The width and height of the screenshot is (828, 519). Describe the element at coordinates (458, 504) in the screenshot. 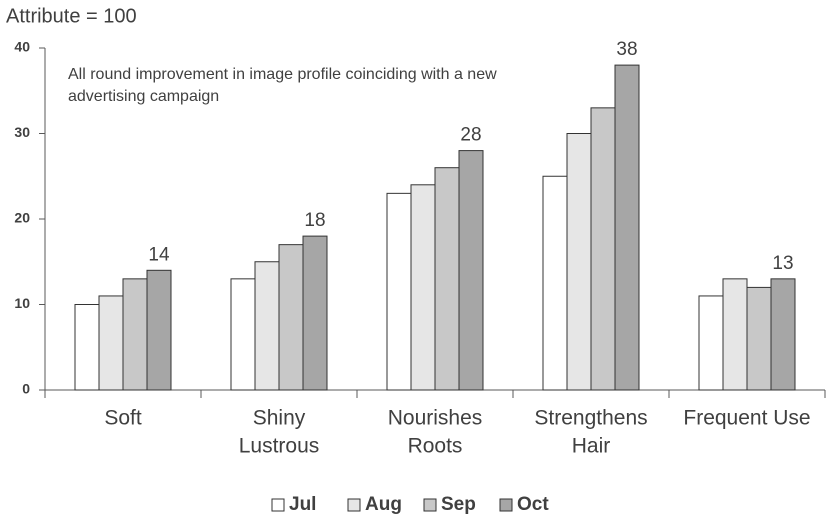

I see `legend-label: Sep` at that location.